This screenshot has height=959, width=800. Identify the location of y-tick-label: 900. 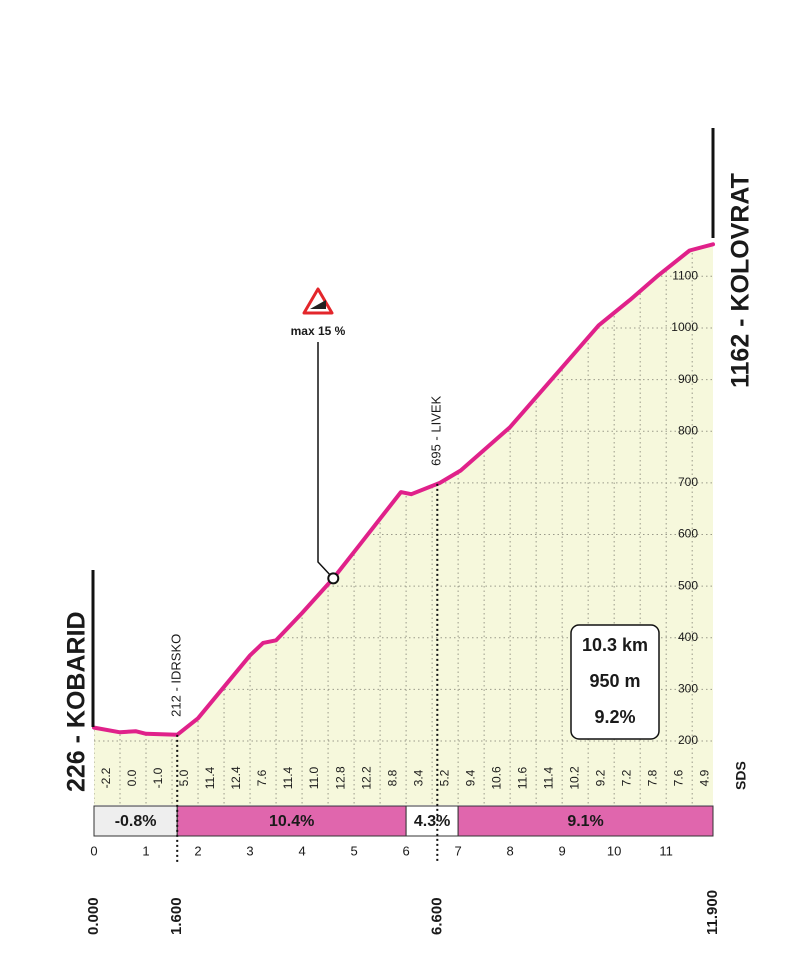
(688, 379).